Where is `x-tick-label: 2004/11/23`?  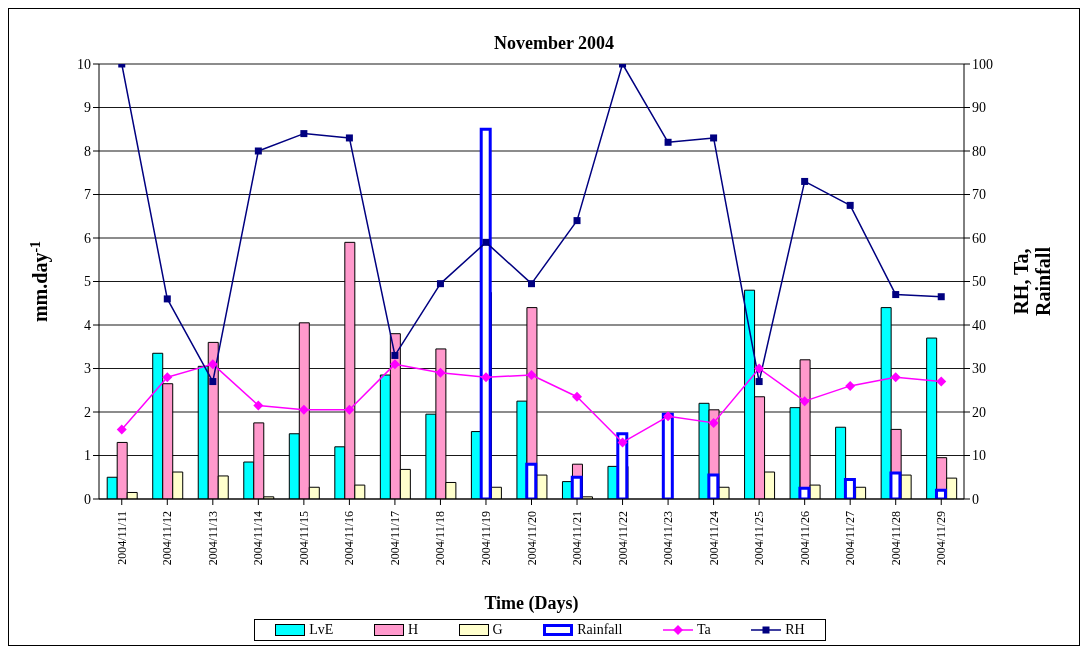
x-tick-label: 2004/11/23 is located at coordinates (668, 538).